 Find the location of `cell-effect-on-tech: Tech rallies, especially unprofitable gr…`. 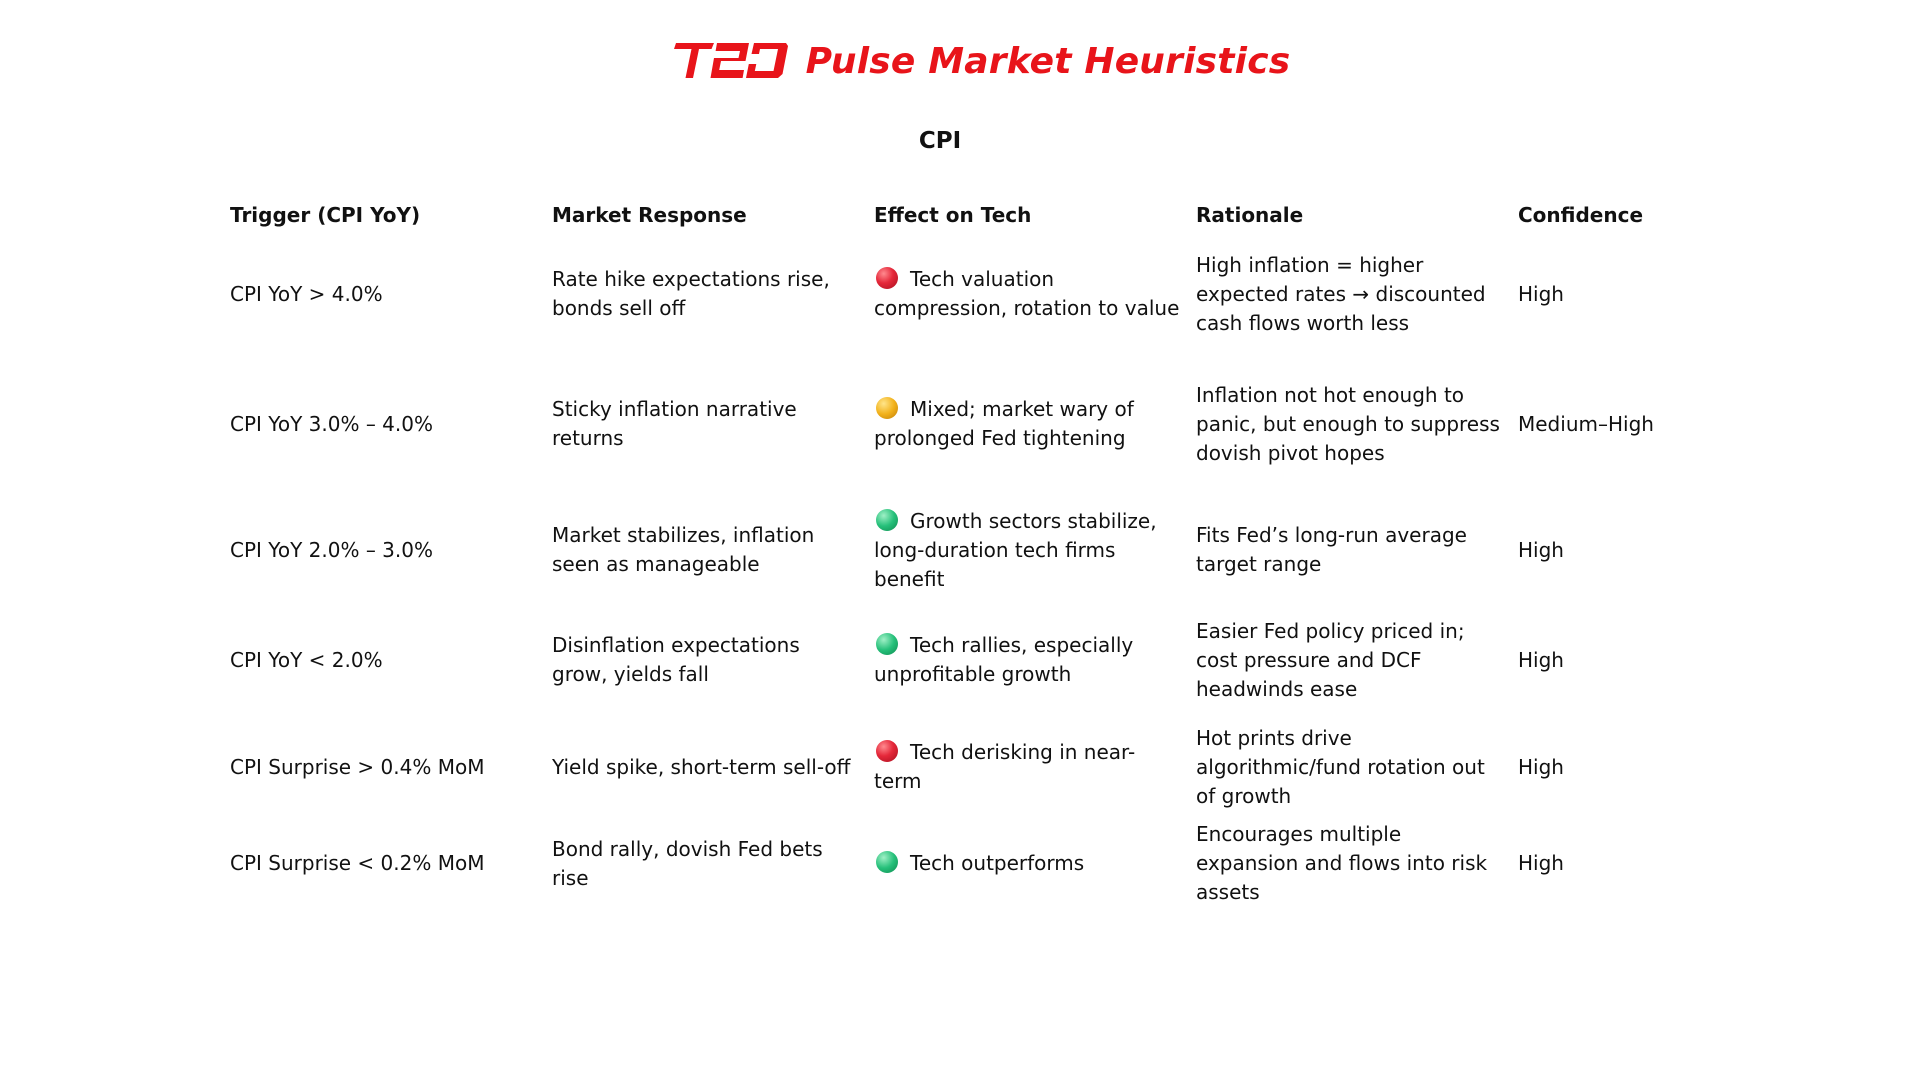

cell-effect-on-tech: Tech rallies, especially unprofitable gr… is located at coordinates (1027, 660).